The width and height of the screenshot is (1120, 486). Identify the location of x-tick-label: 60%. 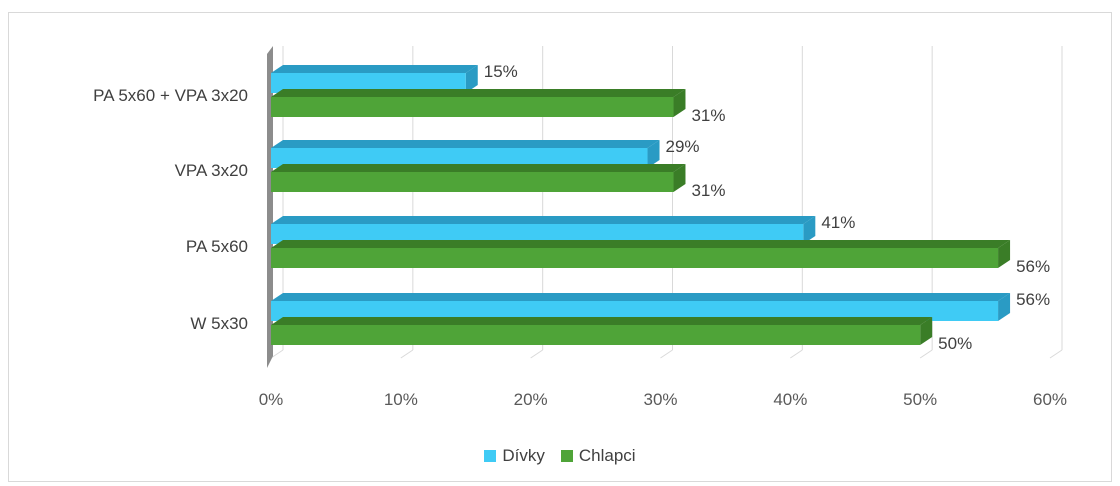
(1050, 399).